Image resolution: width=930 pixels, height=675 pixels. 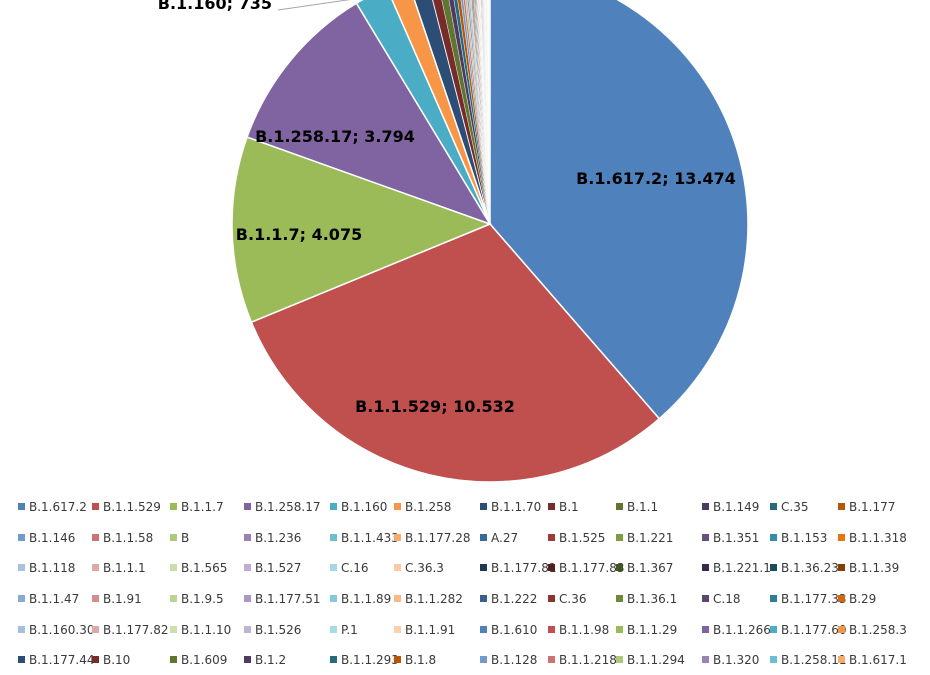 I want to click on legend-item-b-1-160: B.1.160, so click(x=358, y=507).